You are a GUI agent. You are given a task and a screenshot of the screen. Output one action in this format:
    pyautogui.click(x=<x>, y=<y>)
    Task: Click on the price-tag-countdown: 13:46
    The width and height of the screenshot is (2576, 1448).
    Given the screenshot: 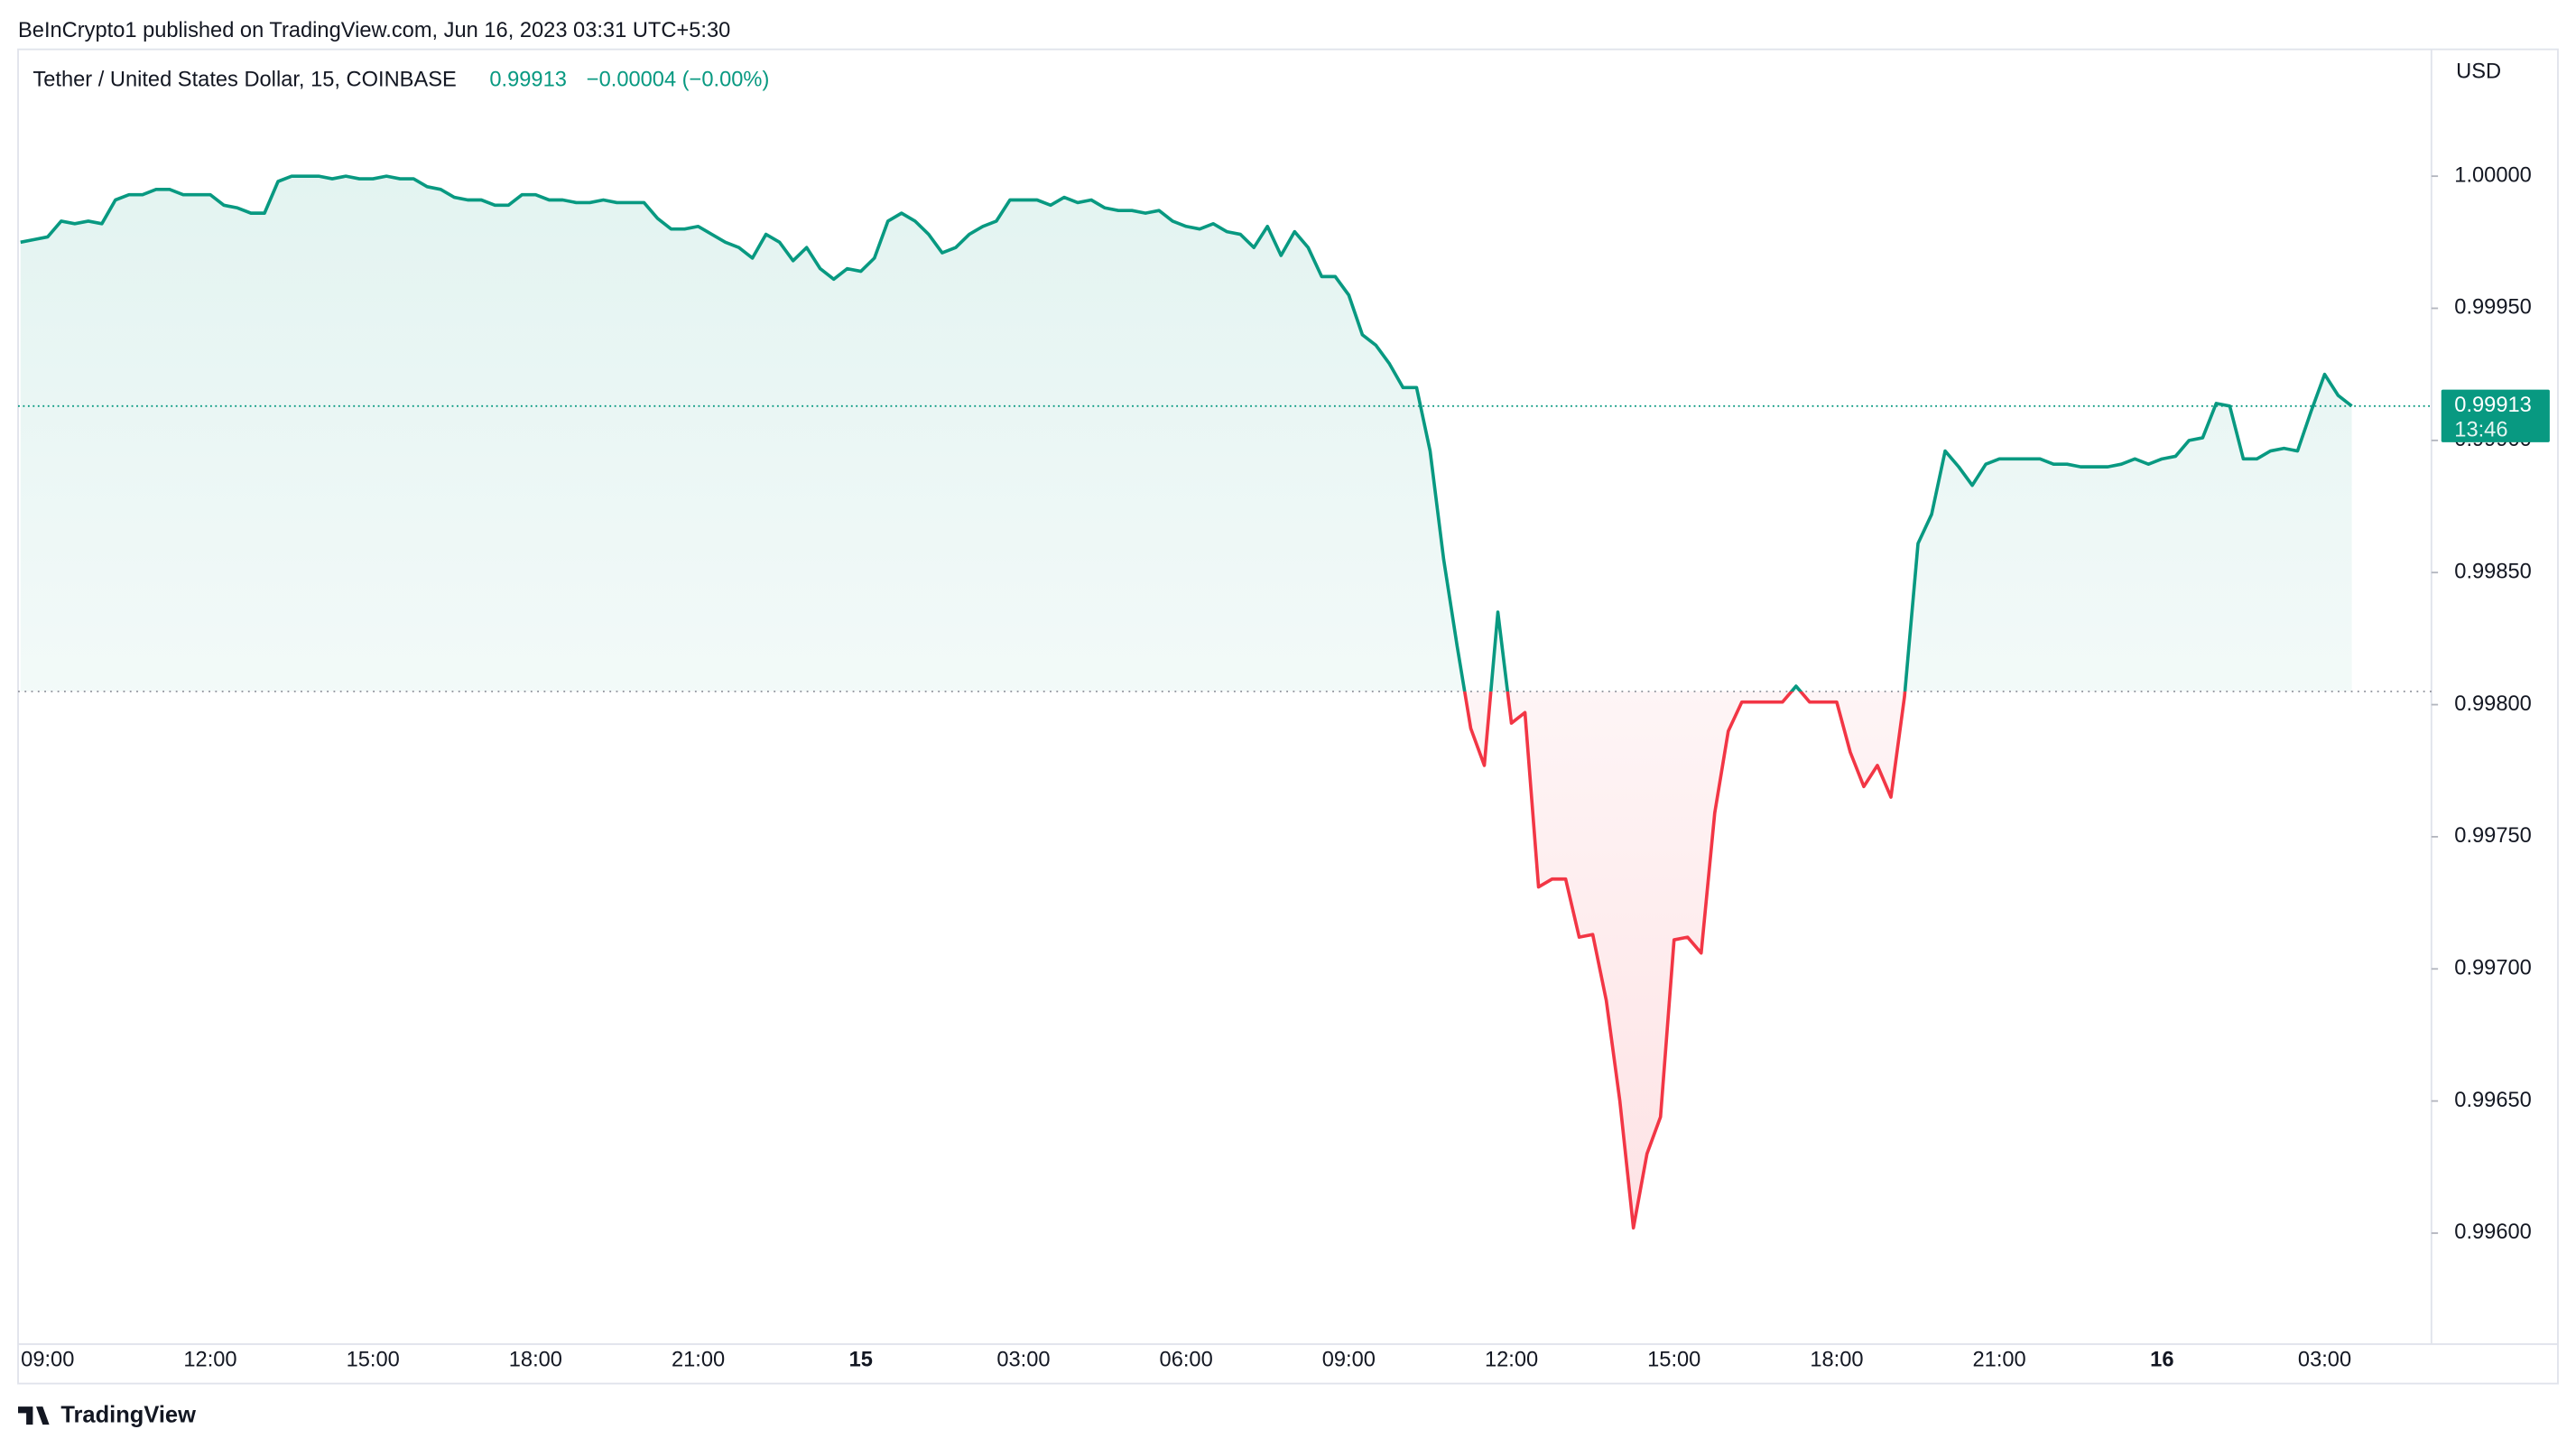 What is the action you would take?
    pyautogui.click(x=2480, y=429)
    